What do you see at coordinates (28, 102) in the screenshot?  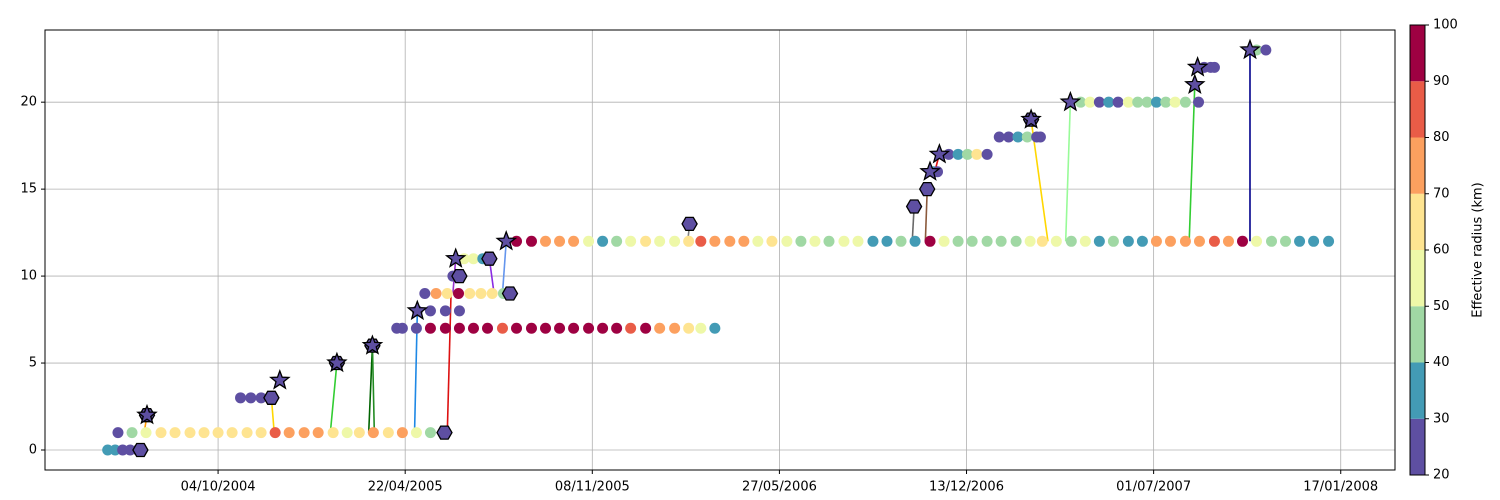 I see `y-tick-label: 20` at bounding box center [28, 102].